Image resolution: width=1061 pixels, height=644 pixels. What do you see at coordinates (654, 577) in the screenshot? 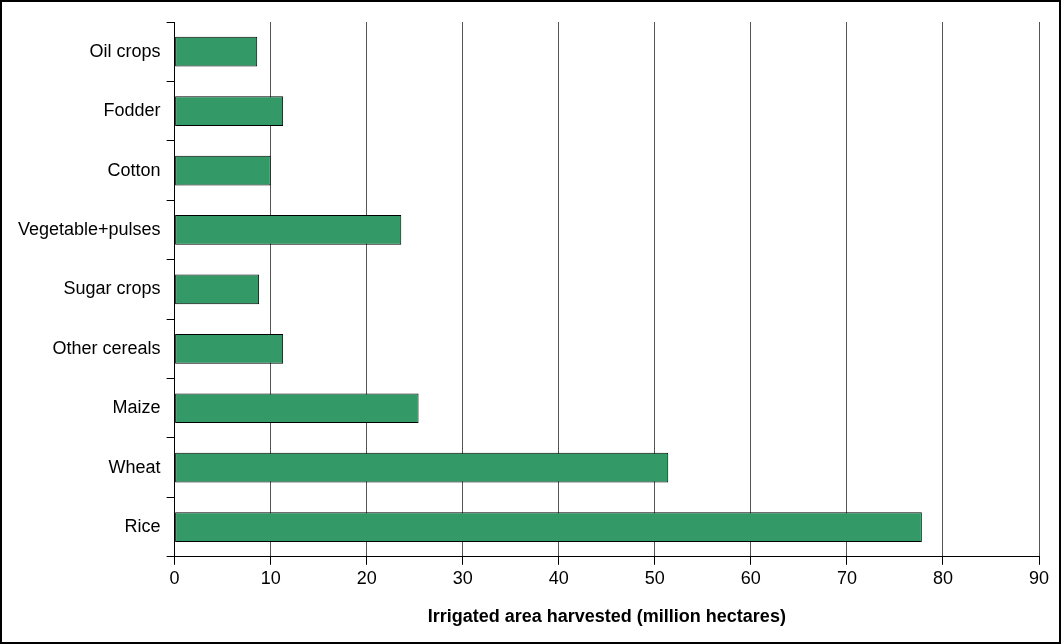
I see `x-tick-label: 50` at bounding box center [654, 577].